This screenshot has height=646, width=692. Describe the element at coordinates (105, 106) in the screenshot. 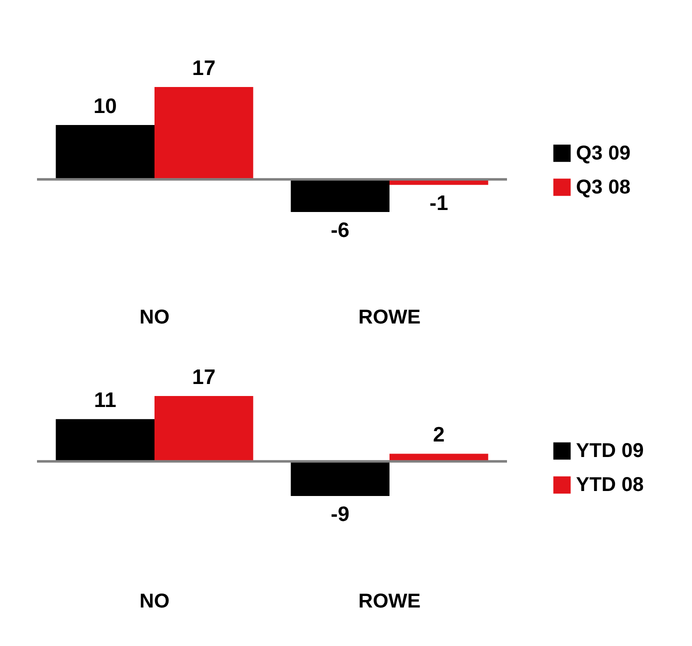

I see `data-label: 10` at that location.